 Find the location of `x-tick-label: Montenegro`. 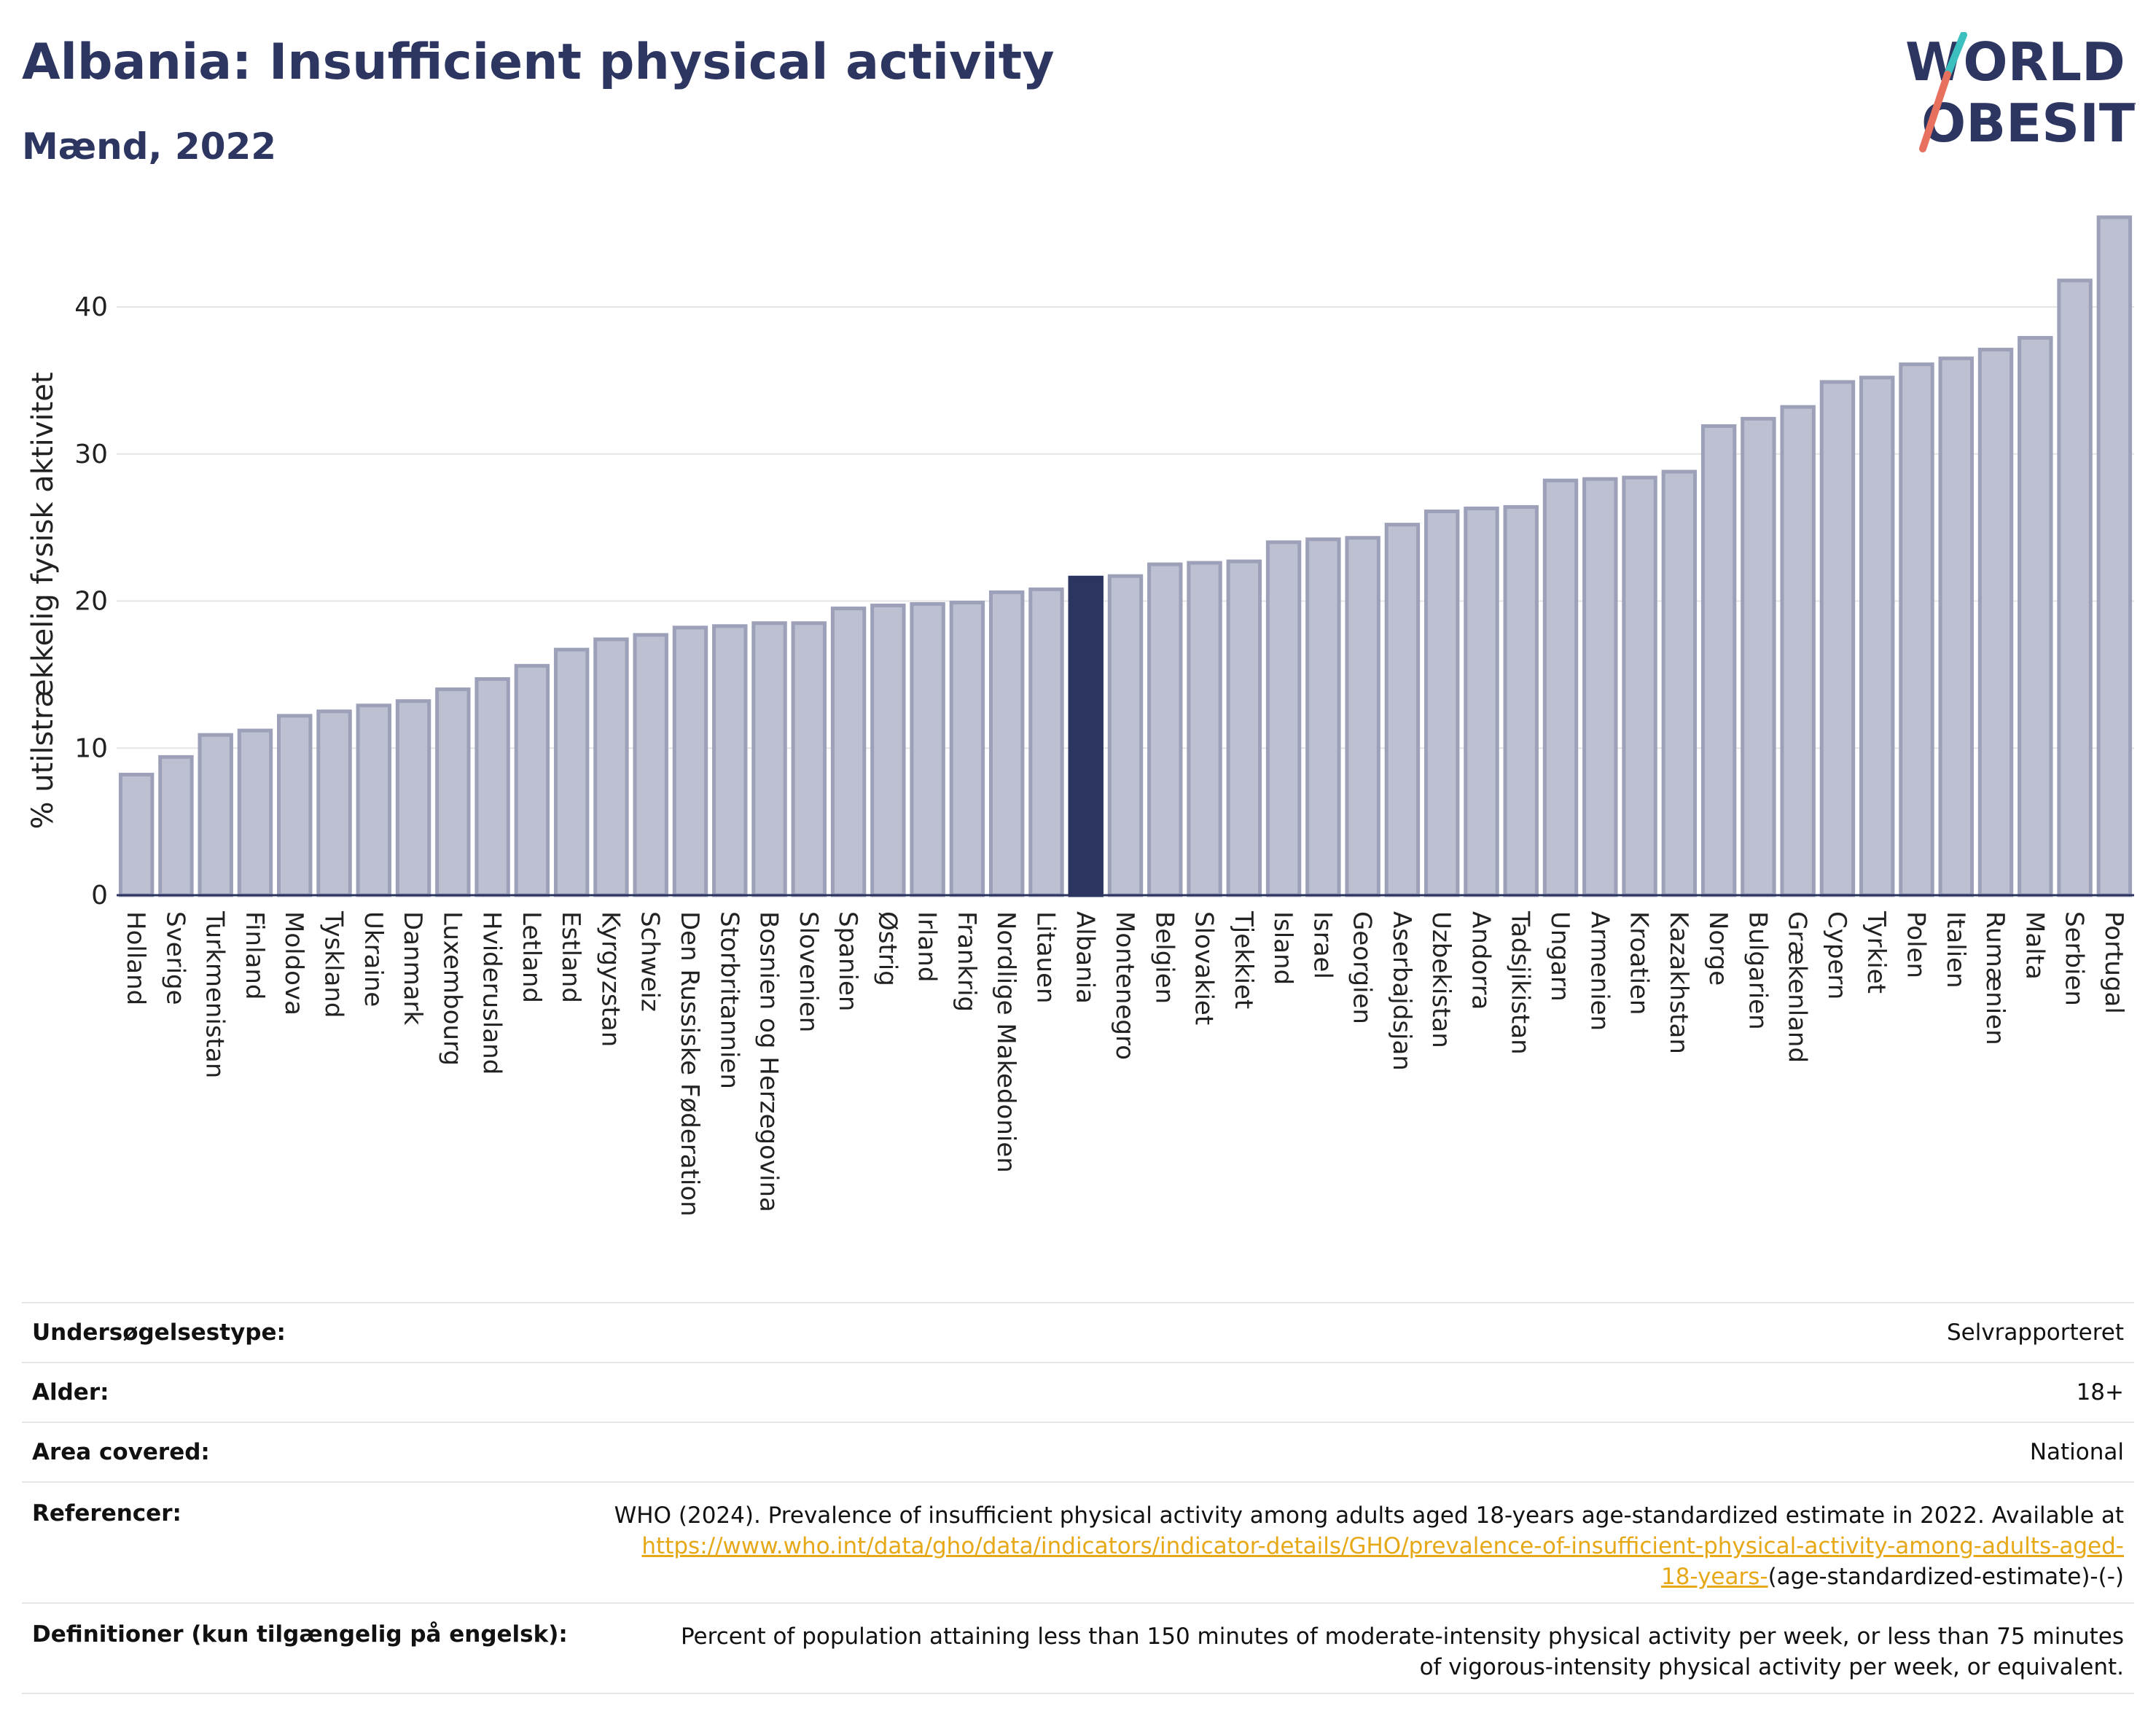

x-tick-label: Montenegro is located at coordinates (1124, 986).